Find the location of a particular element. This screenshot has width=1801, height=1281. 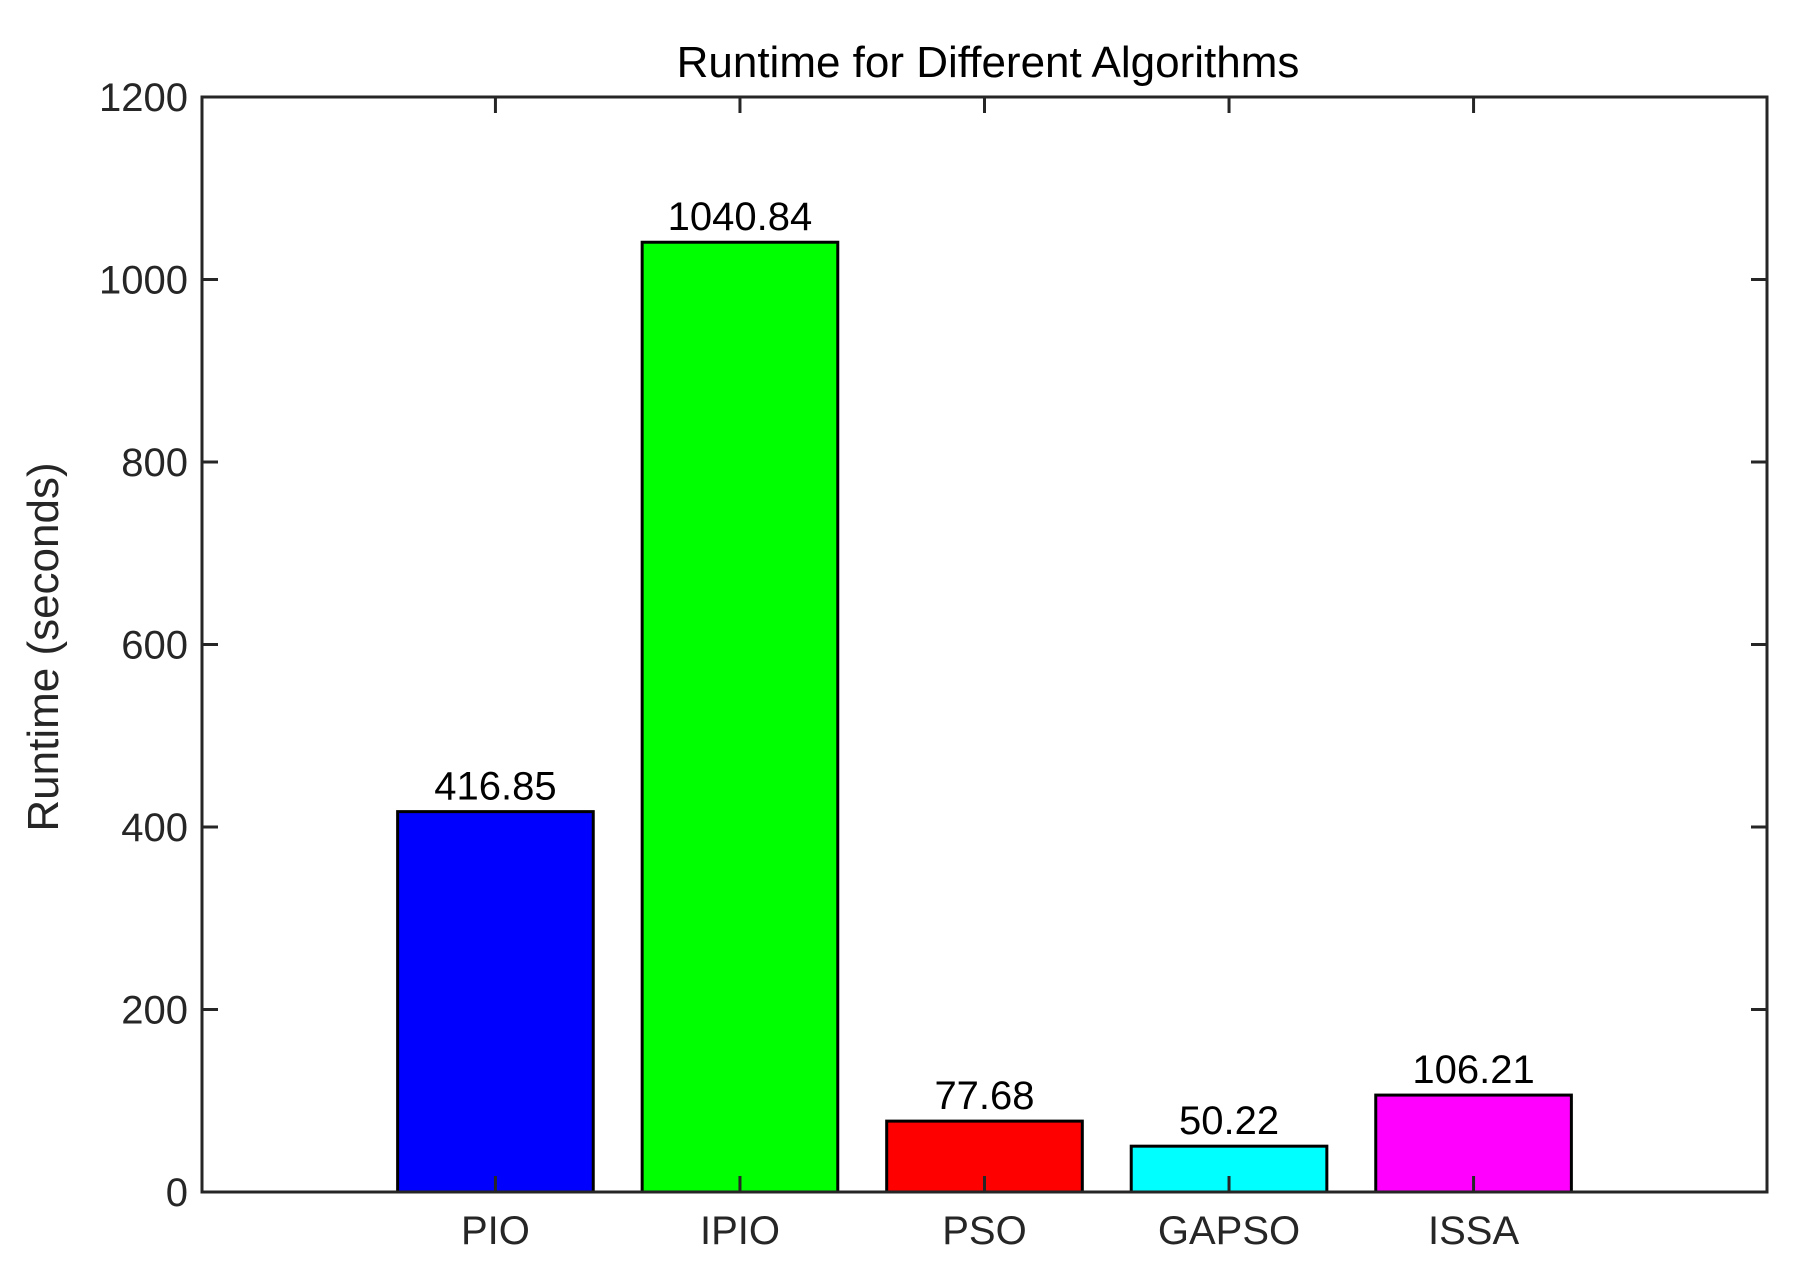

y-tick-label: 1000 is located at coordinates (143, 281).